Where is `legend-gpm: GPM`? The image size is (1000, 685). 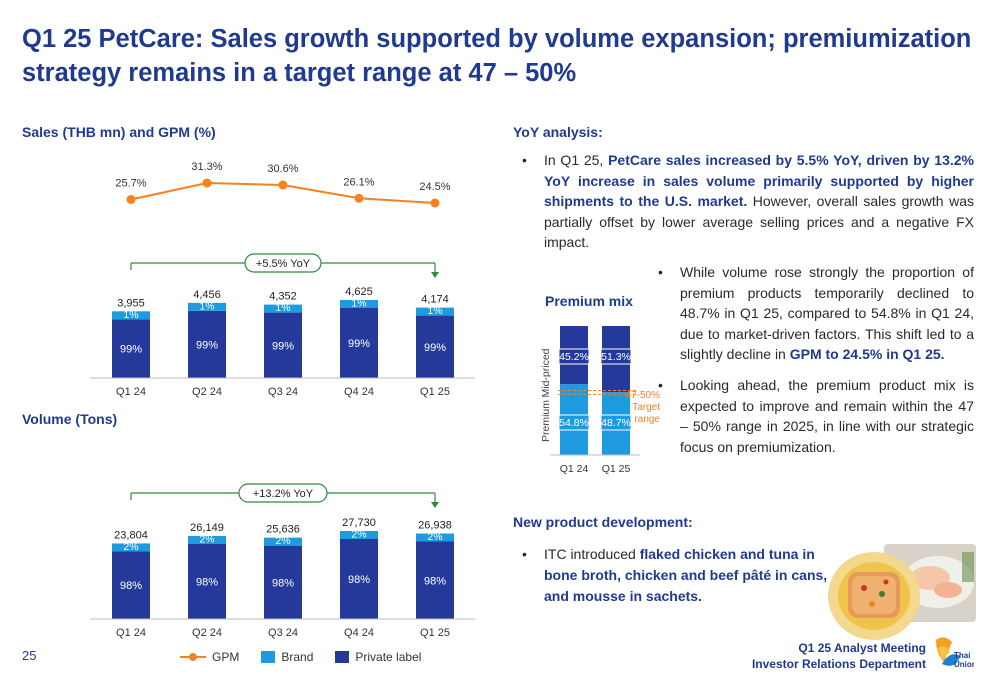
legend-gpm: GPM is located at coordinates (209, 657).